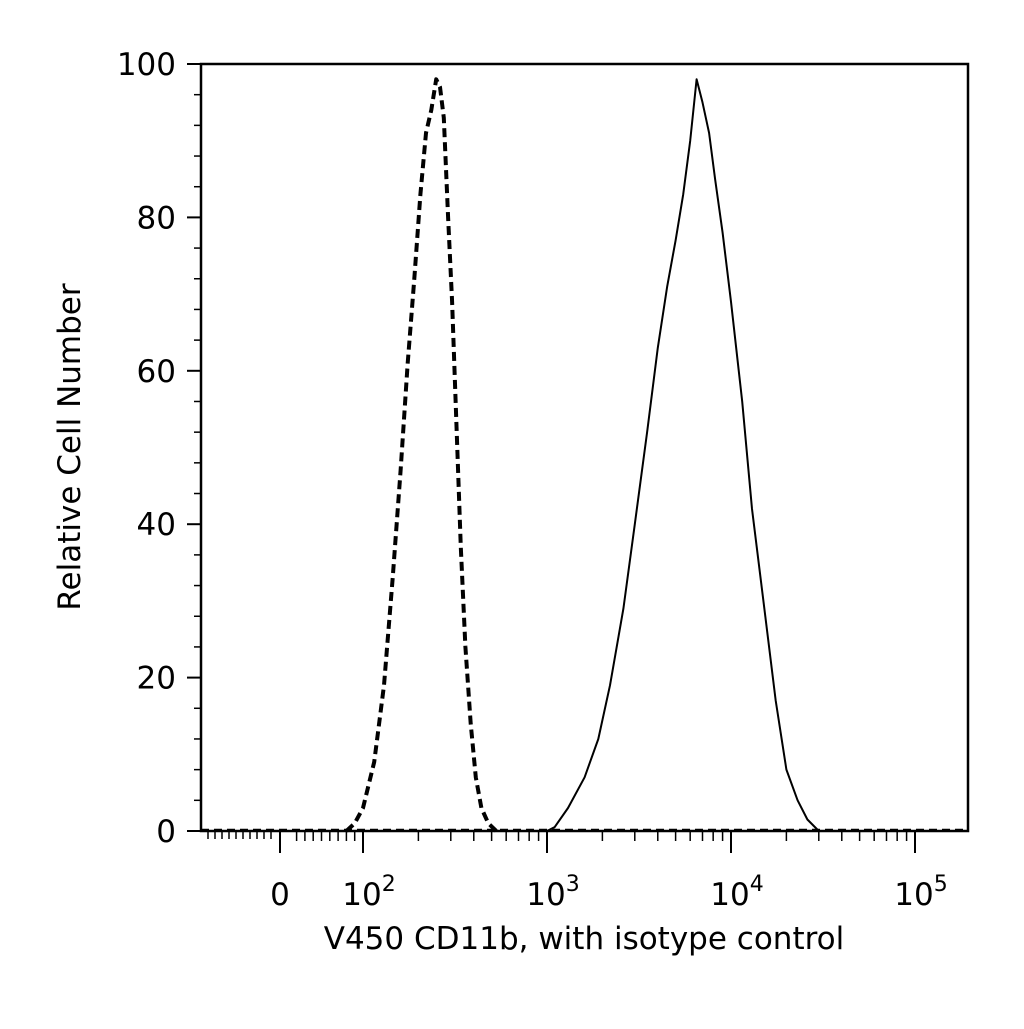 This screenshot has width=1024, height=1029. Describe the element at coordinates (156, 525) in the screenshot. I see `y-tick-label: 40` at that location.